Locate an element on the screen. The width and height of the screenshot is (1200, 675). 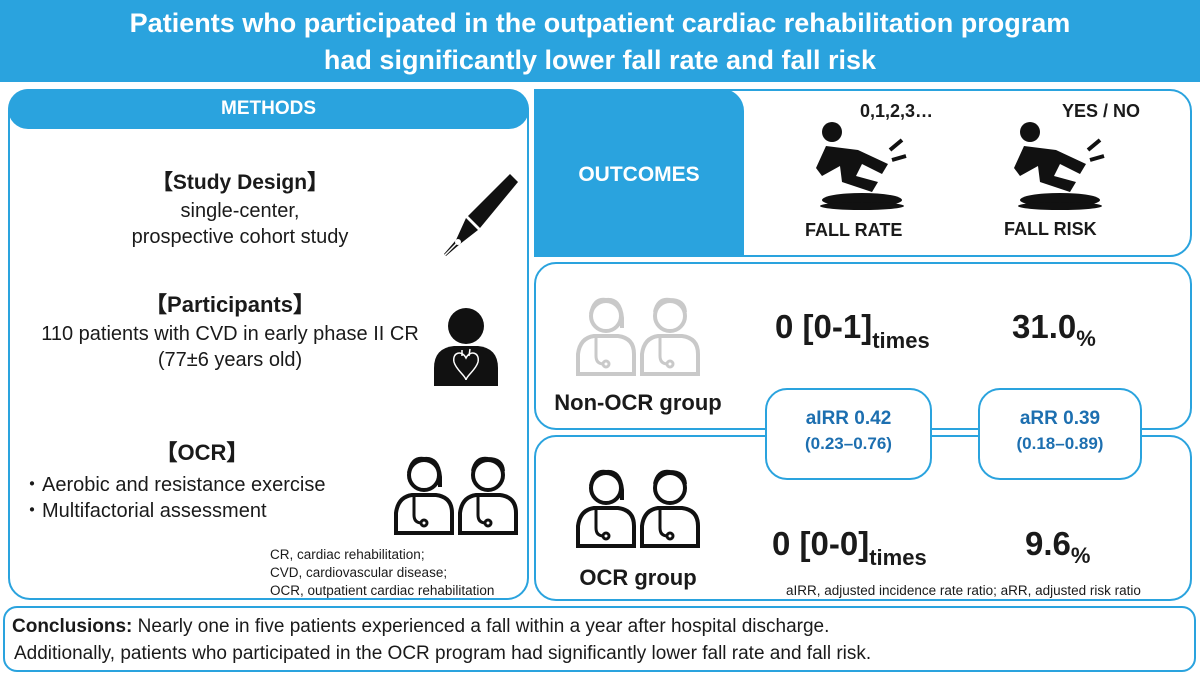
ocr-risk-unit: % is located at coordinates (1080, 555).